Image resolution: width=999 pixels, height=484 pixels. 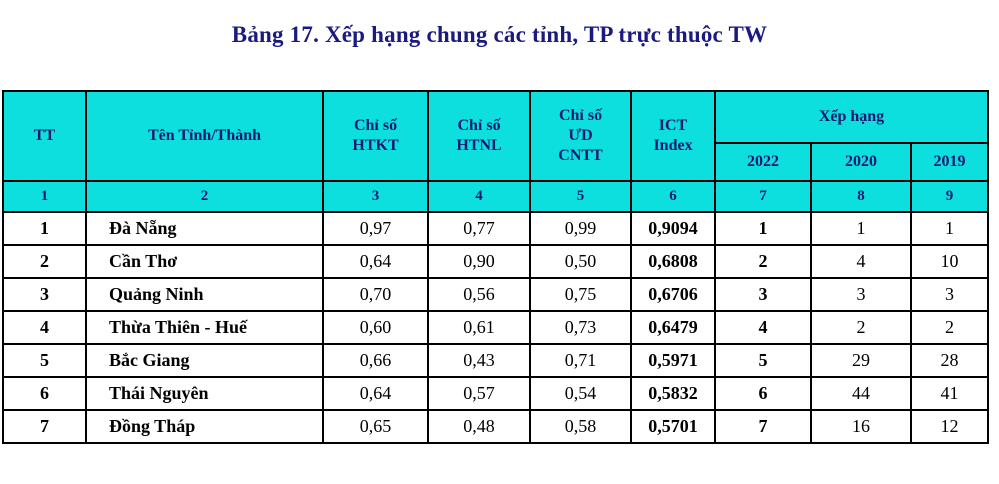 What do you see at coordinates (204, 261) in the screenshot?
I see `cell-province: Cần Thơ` at bounding box center [204, 261].